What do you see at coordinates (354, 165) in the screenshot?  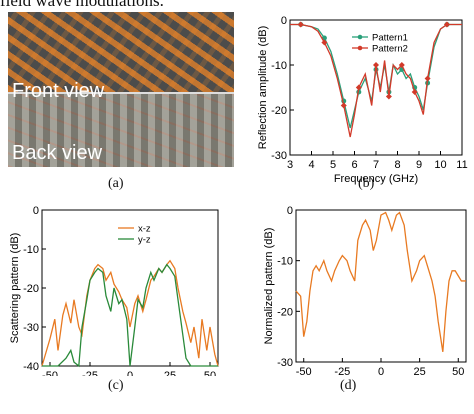 I see `x-tick-label: 6` at bounding box center [354, 165].